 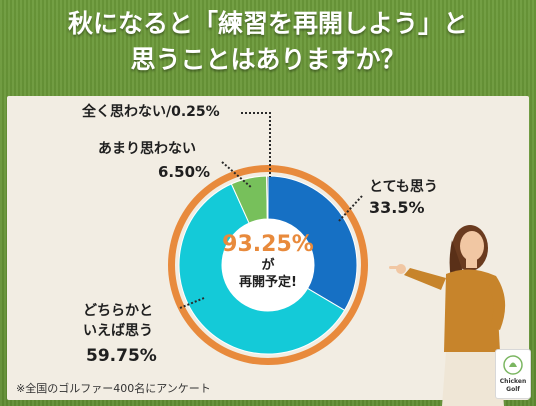 What do you see at coordinates (268, 244) in the screenshot?
I see `center-value: 93.25%` at bounding box center [268, 244].